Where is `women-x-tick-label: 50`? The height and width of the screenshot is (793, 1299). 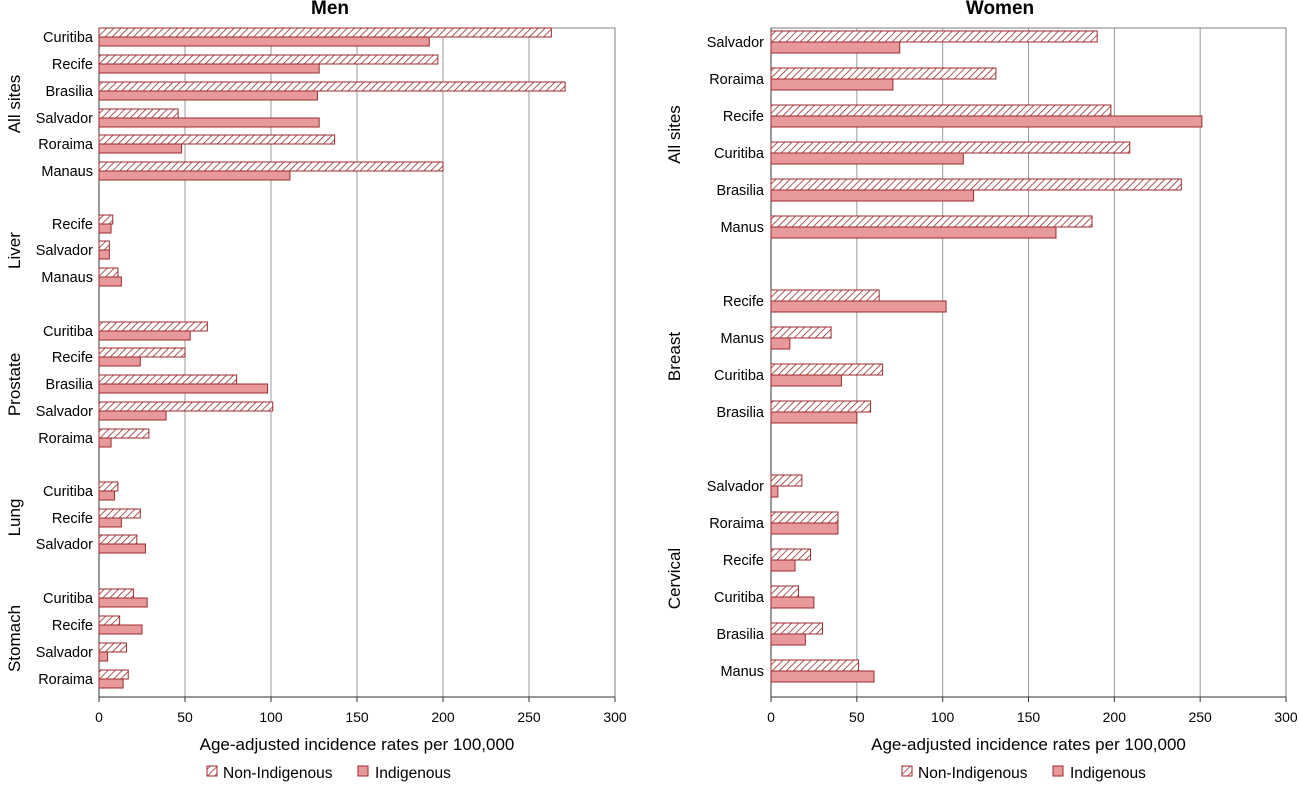 women-x-tick-label: 50 is located at coordinates (857, 717).